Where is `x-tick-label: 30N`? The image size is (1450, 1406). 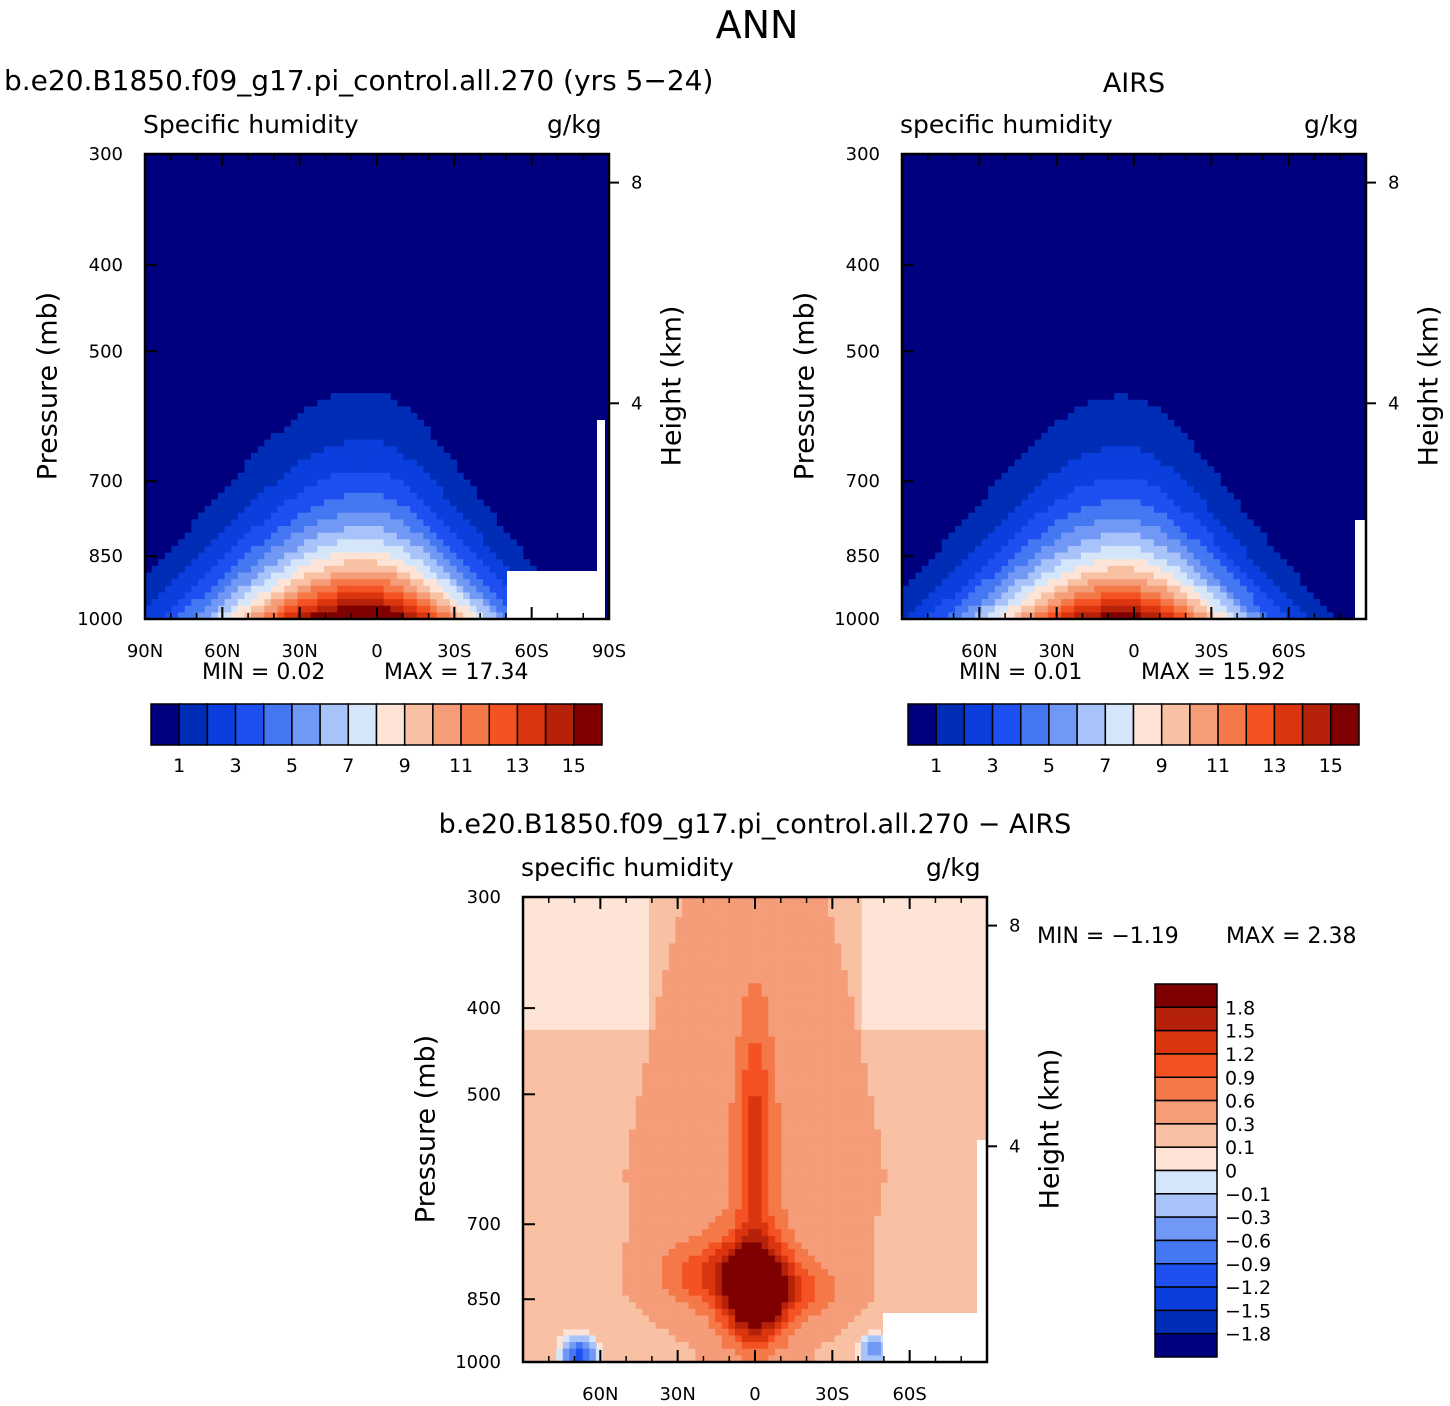 x-tick-label: 30N is located at coordinates (299, 651).